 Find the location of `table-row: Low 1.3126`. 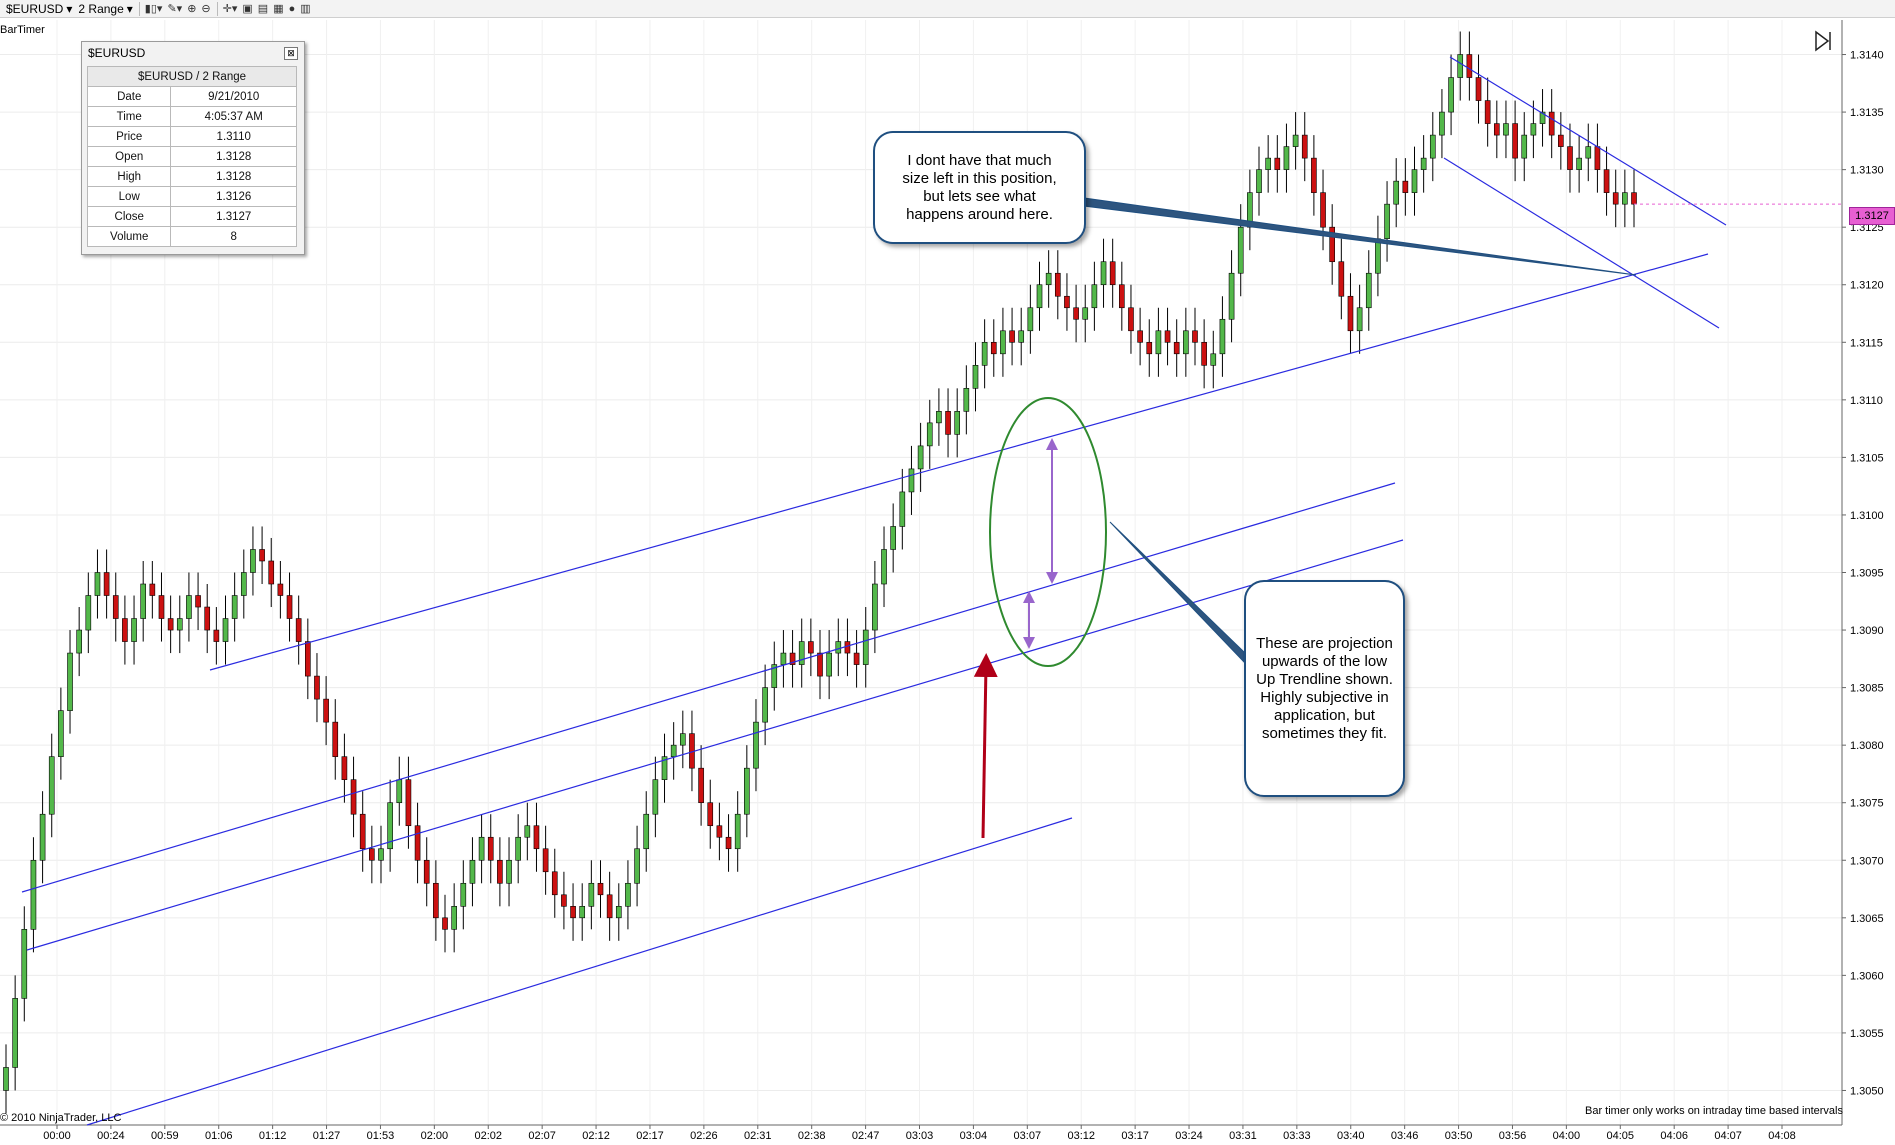

table-row: Low 1.3126 is located at coordinates (191, 196).